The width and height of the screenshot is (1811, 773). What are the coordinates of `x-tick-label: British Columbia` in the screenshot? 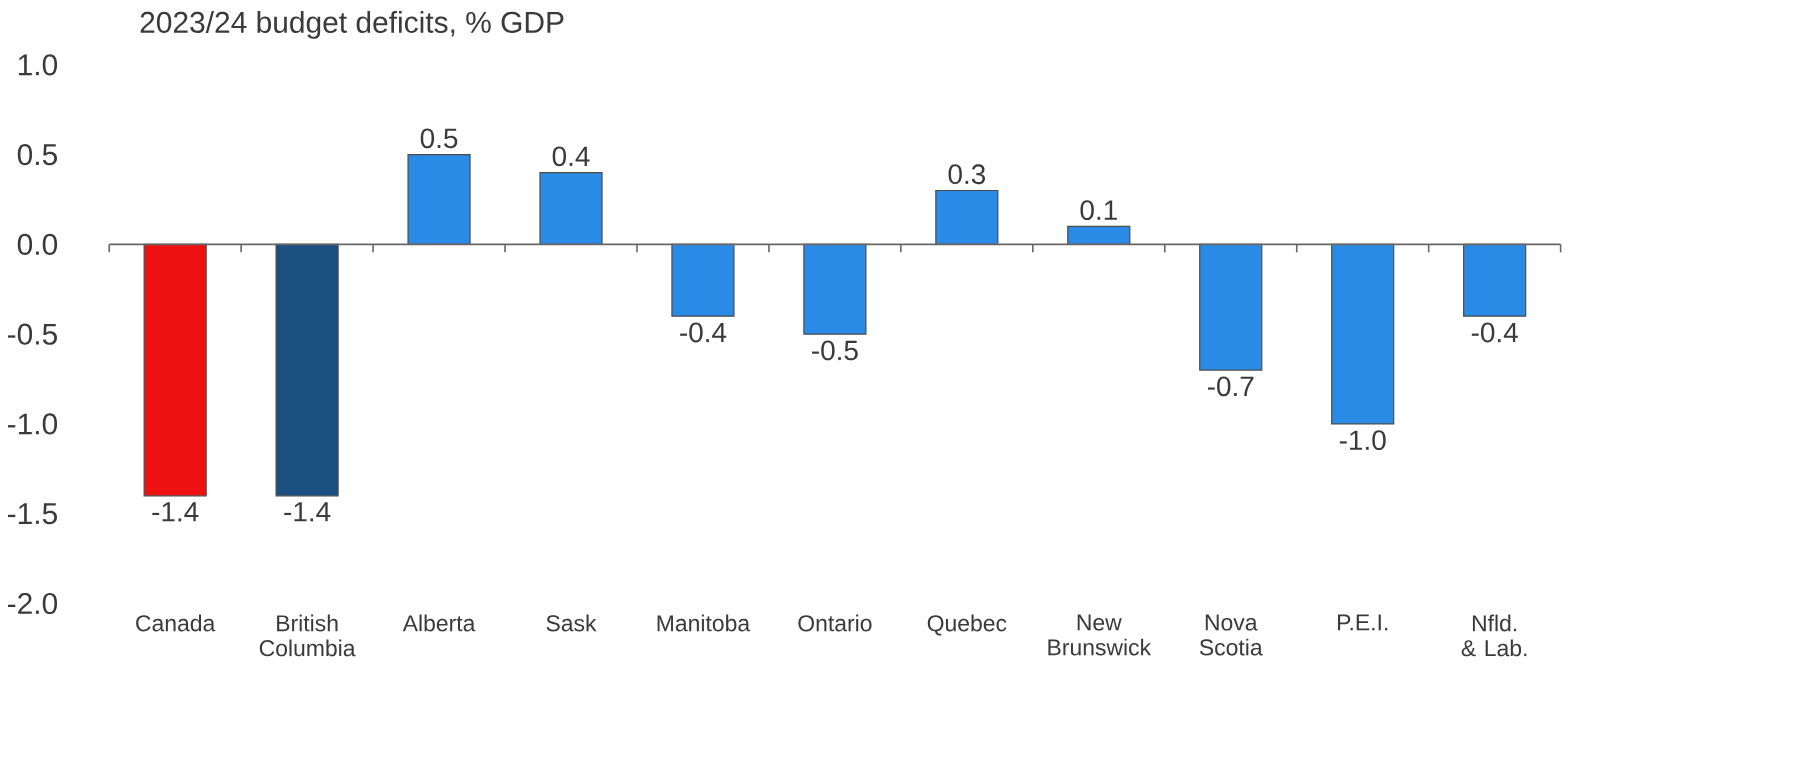 It's located at (307, 635).